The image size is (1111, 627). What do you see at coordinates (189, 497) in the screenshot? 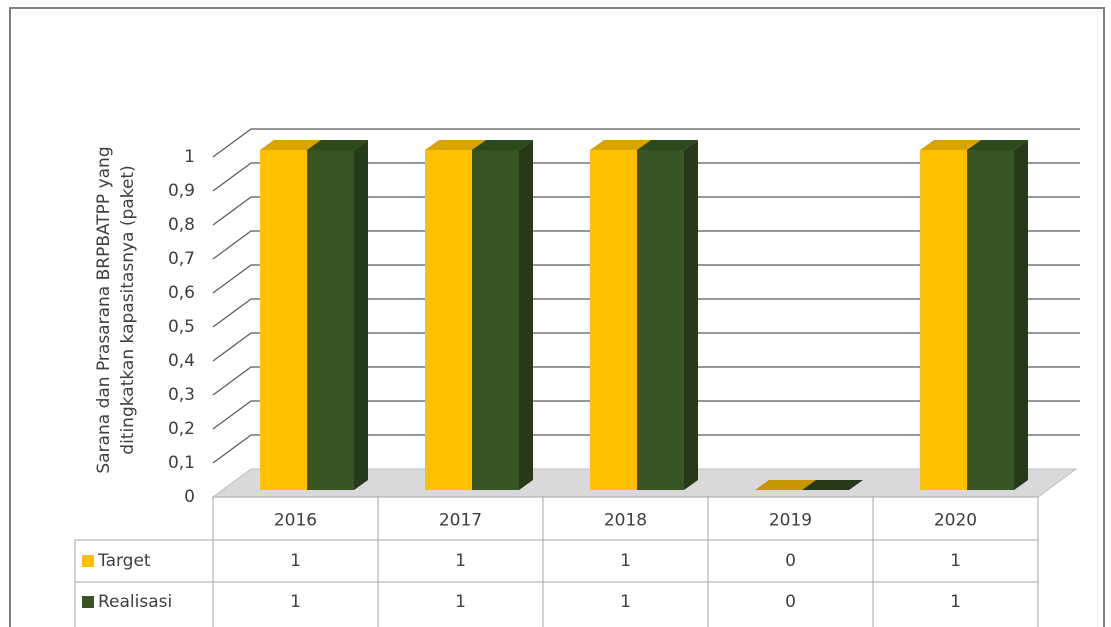
I see `y-tick-label: 0` at bounding box center [189, 497].